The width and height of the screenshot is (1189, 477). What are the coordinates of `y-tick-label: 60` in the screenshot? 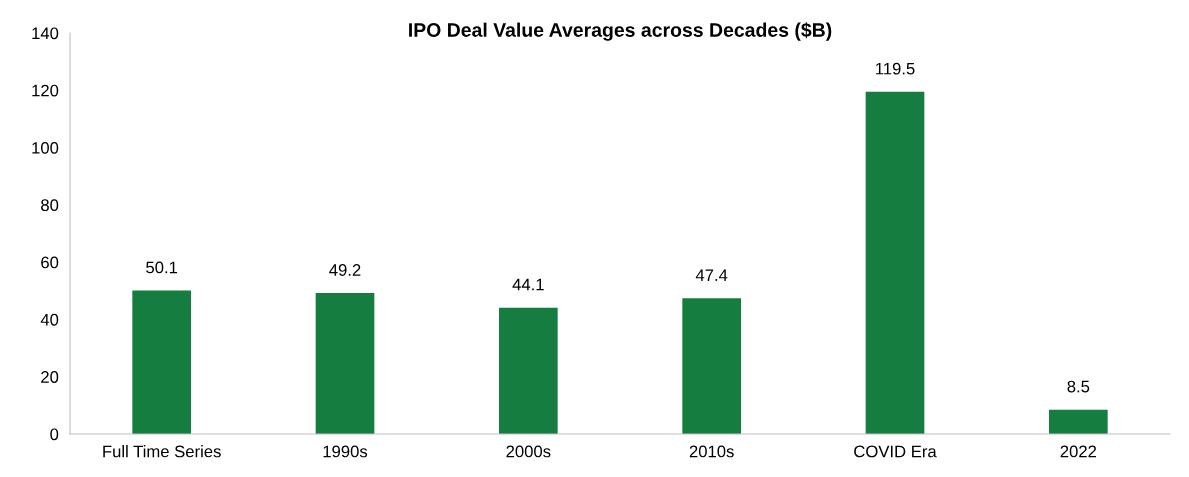 It's located at (50, 262).